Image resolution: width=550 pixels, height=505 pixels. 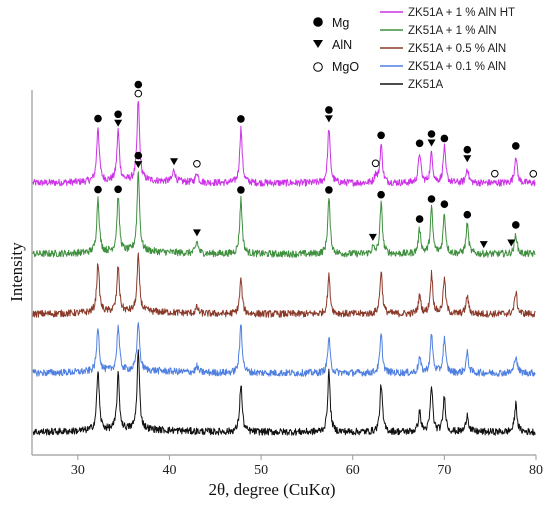 I want to click on legend-label-05pct: ZK51A + 0.5 % AlN, so click(x=457, y=49).